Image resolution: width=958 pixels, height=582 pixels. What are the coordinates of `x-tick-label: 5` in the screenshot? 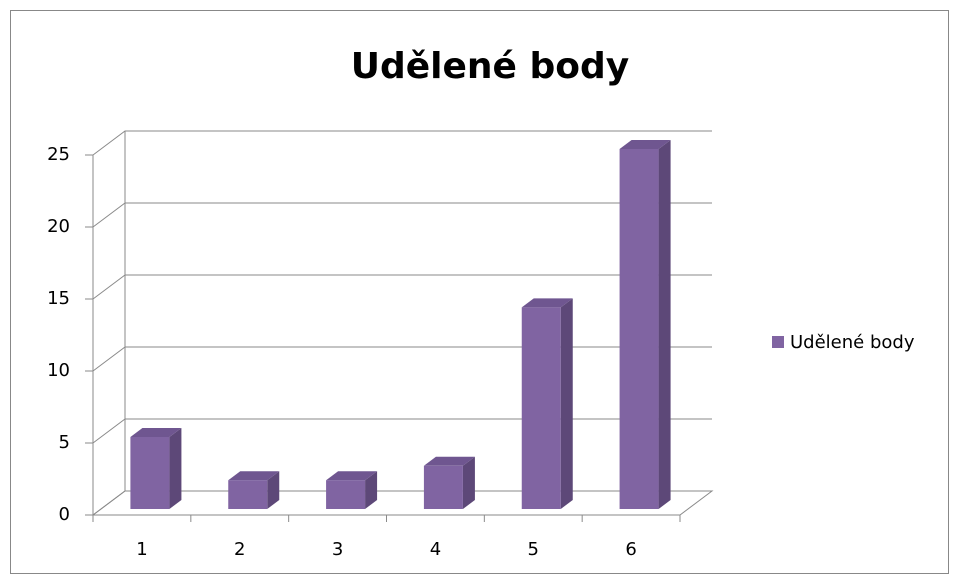 It's located at (533, 549).